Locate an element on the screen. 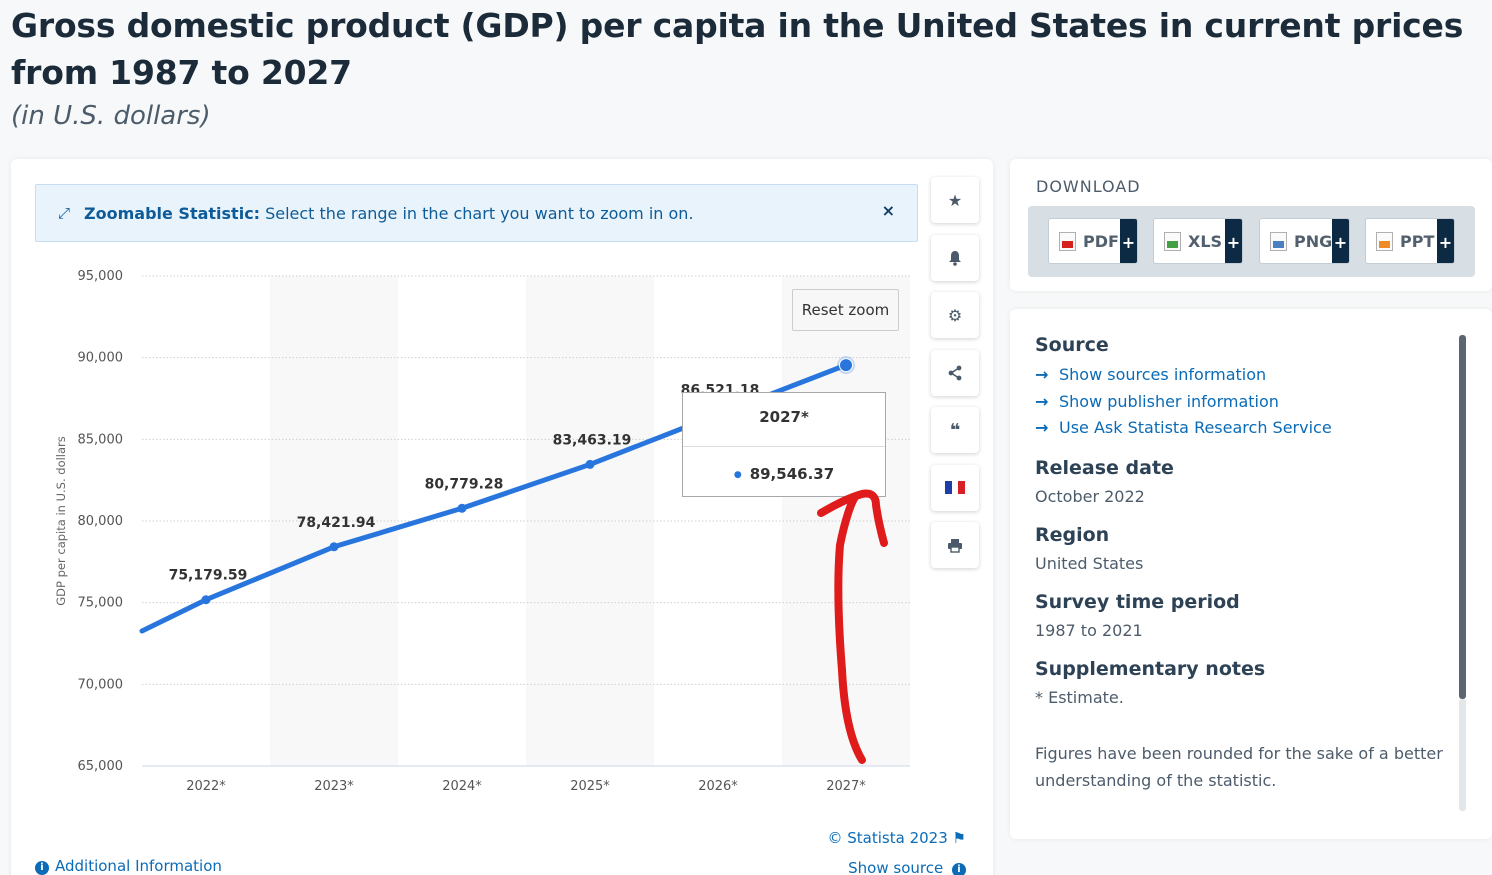  bell-icon is located at coordinates (955, 258).